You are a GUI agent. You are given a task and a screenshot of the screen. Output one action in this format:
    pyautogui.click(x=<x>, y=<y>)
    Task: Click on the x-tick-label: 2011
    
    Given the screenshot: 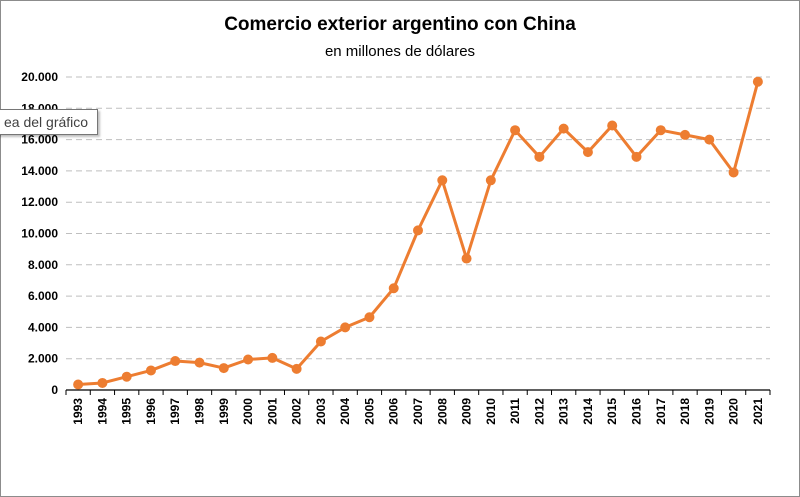 What is the action you would take?
    pyautogui.click(x=515, y=411)
    